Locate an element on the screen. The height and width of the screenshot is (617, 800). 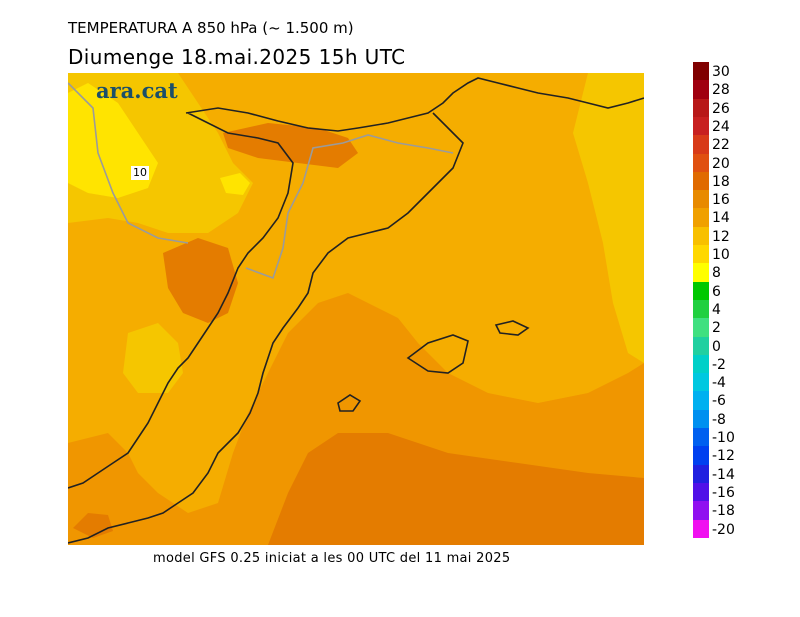
legend-label: 22 is located at coordinates (721, 145).